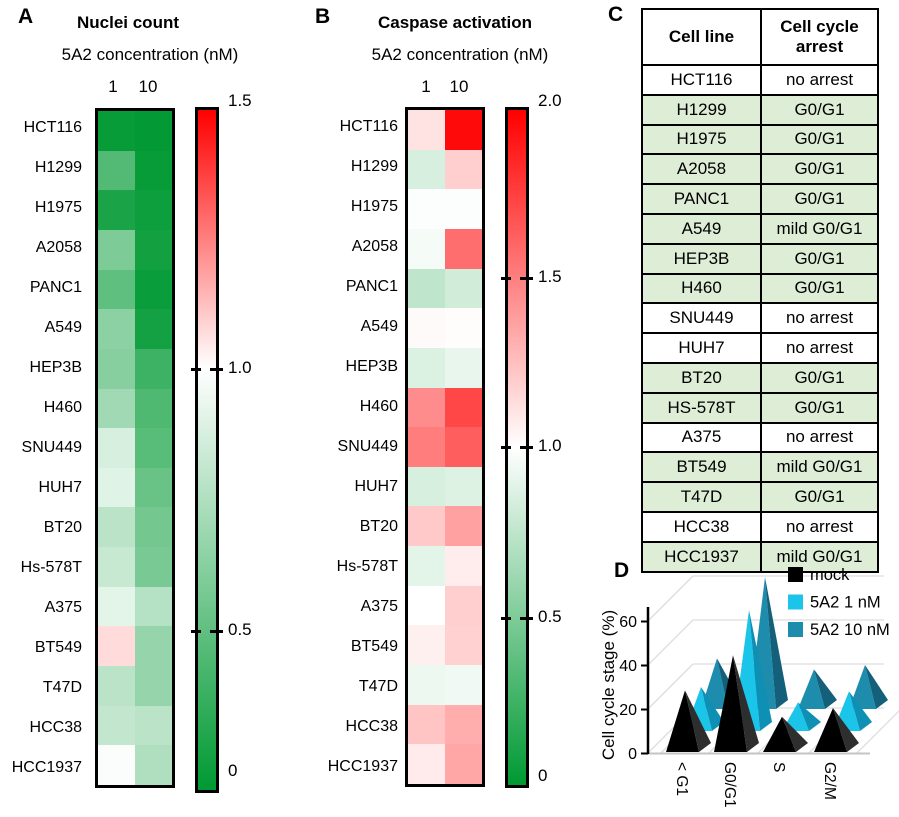  Describe the element at coordinates (240, 629) in the screenshot. I see `colorbar-tick-label: 0.5` at that location.